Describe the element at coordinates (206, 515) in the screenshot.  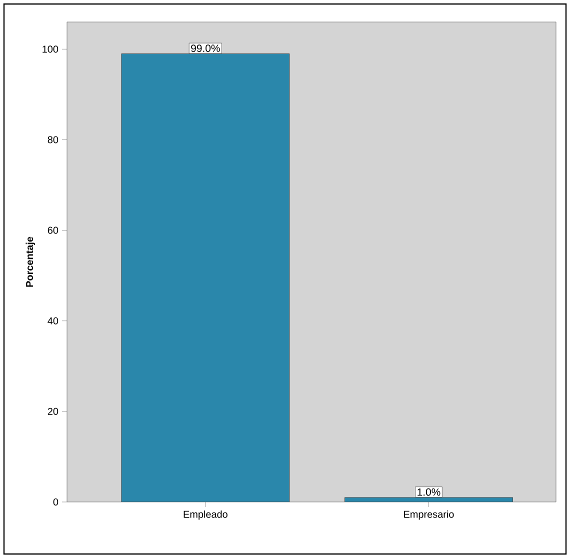
I see `x-tick-label: Empleado` at that location.